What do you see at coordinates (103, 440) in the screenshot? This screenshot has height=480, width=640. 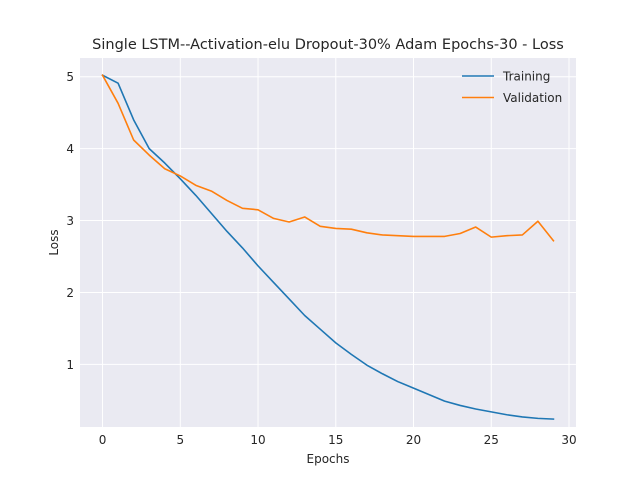 I see `x-tick-label: 0` at bounding box center [103, 440].